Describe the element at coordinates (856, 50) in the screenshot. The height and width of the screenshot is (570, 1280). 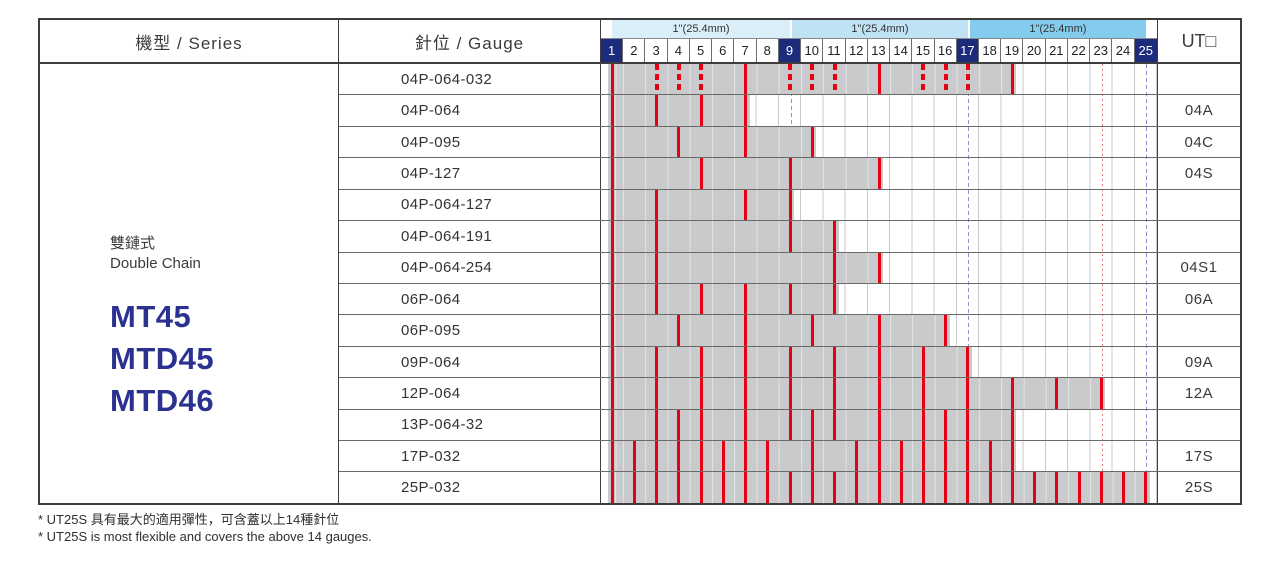
I see `column-number-12: 12` at that location.